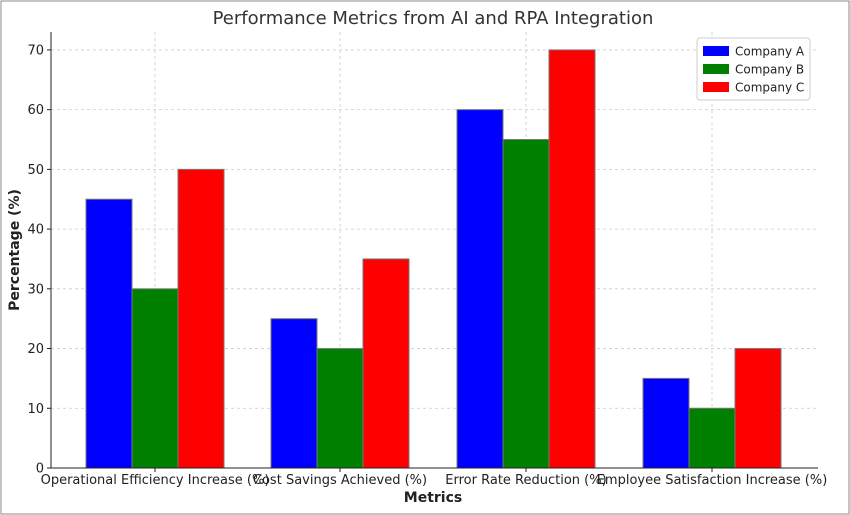 This screenshot has width=850, height=515. Describe the element at coordinates (40, 469) in the screenshot. I see `y-tick-label: 0` at that location.